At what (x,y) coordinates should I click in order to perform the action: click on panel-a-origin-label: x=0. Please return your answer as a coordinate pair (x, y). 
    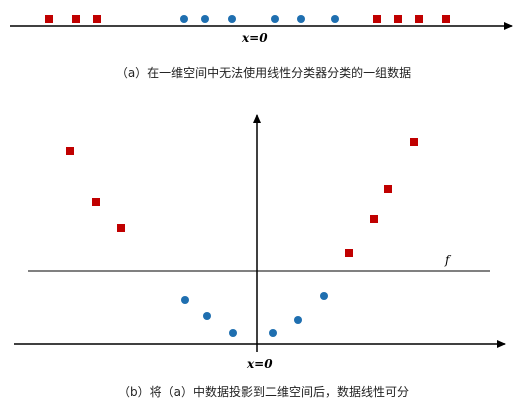
    Looking at the image, I should click on (254, 38).